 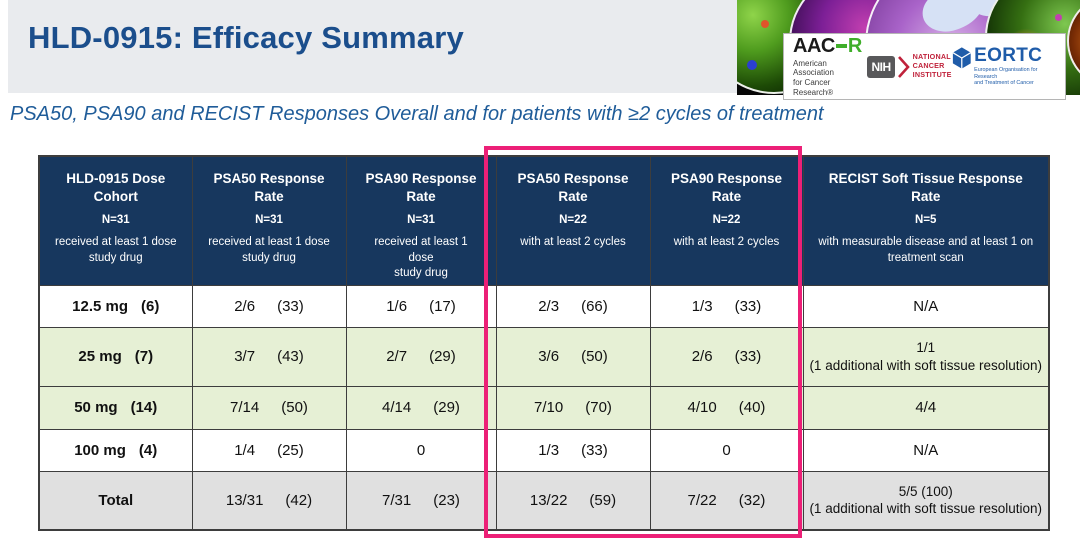 I want to click on fraction-and-percent: 1/6 (17), so click(x=421, y=306).